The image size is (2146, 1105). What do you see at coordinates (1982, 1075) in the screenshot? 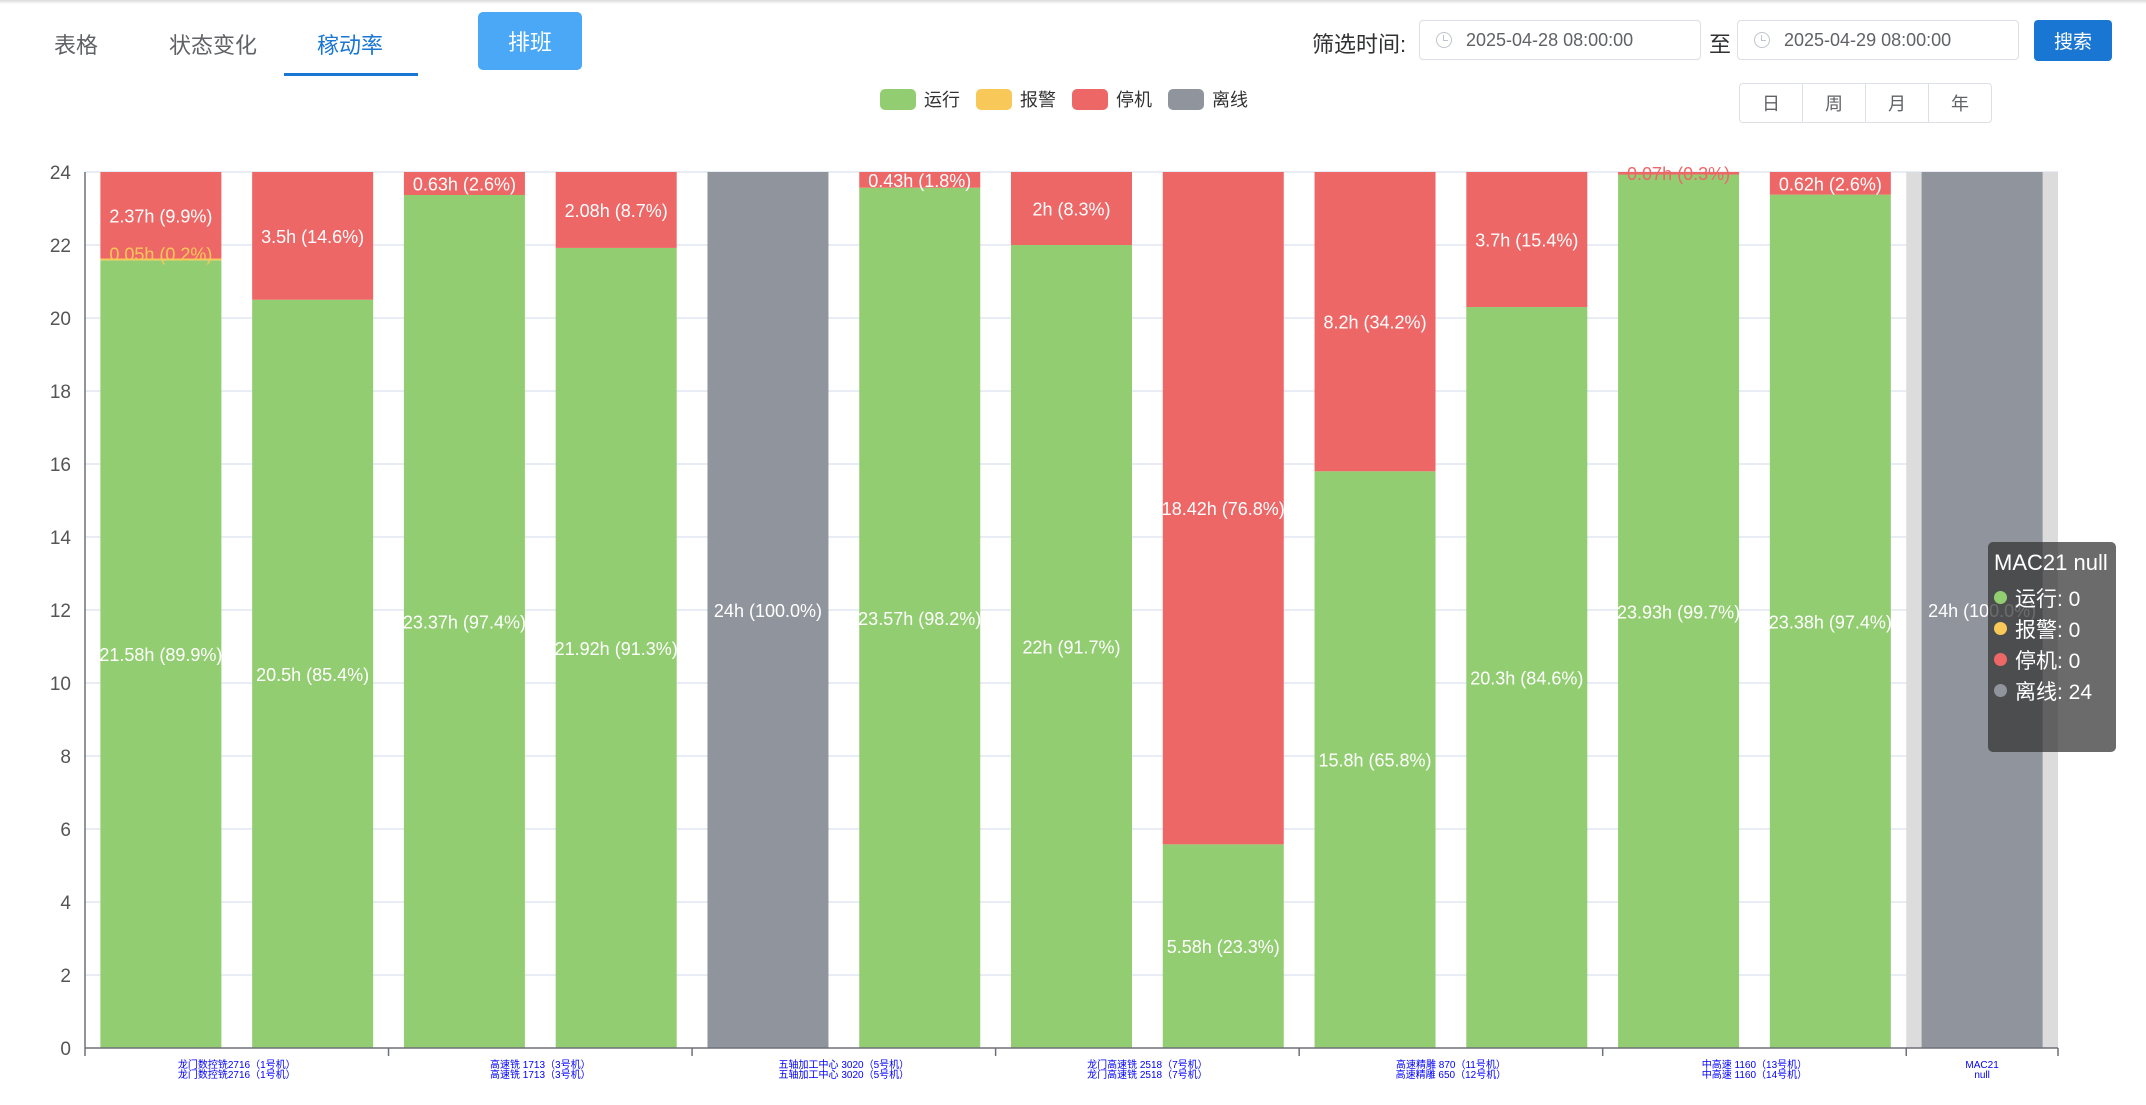
I see `x-category-label: null` at bounding box center [1982, 1075].